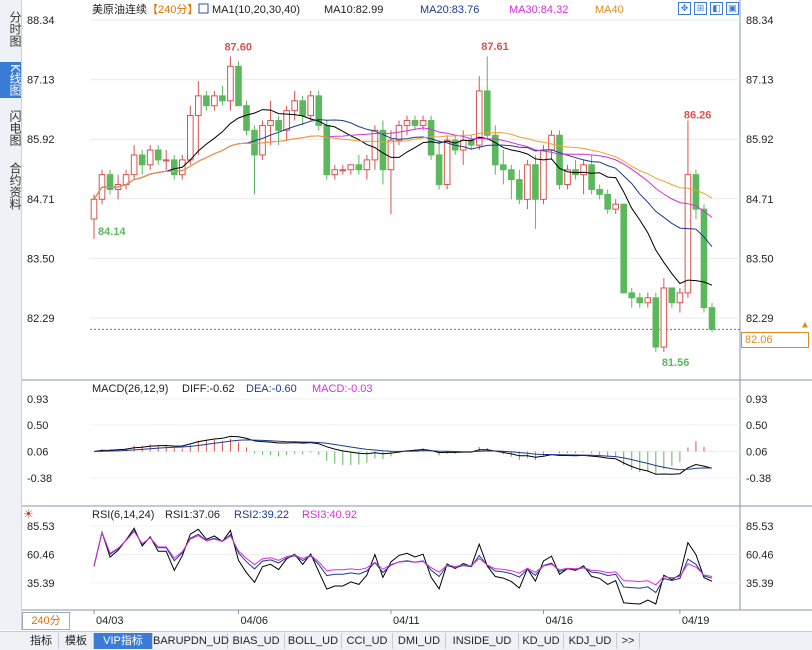  Describe the element at coordinates (698, 115) in the screenshot. I see `annotation-high-3: 86.26` at that location.